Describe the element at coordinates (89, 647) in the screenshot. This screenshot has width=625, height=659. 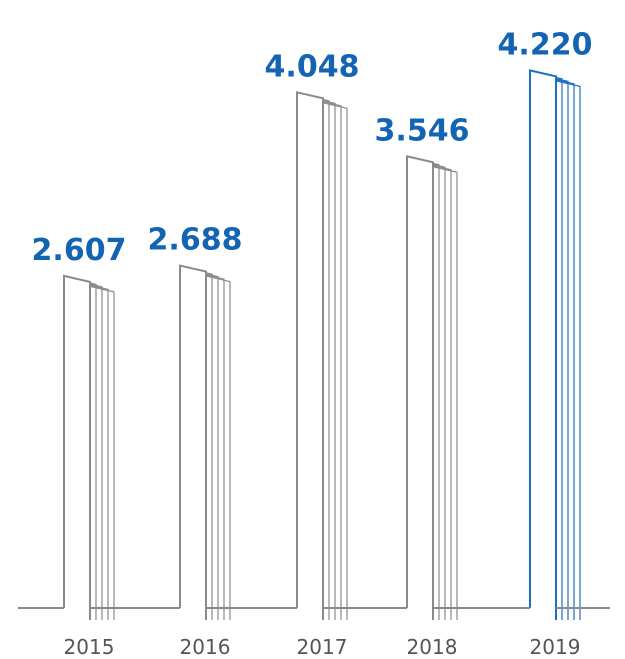
I see `x-tick-label-2015: 2015` at that location.